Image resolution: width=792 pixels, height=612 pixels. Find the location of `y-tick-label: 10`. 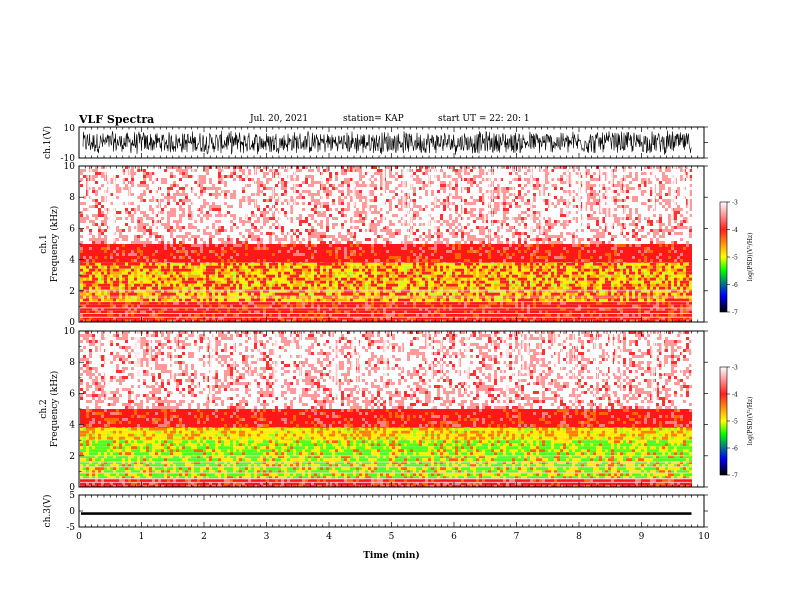

y-tick-label: 10 is located at coordinates (70, 129).